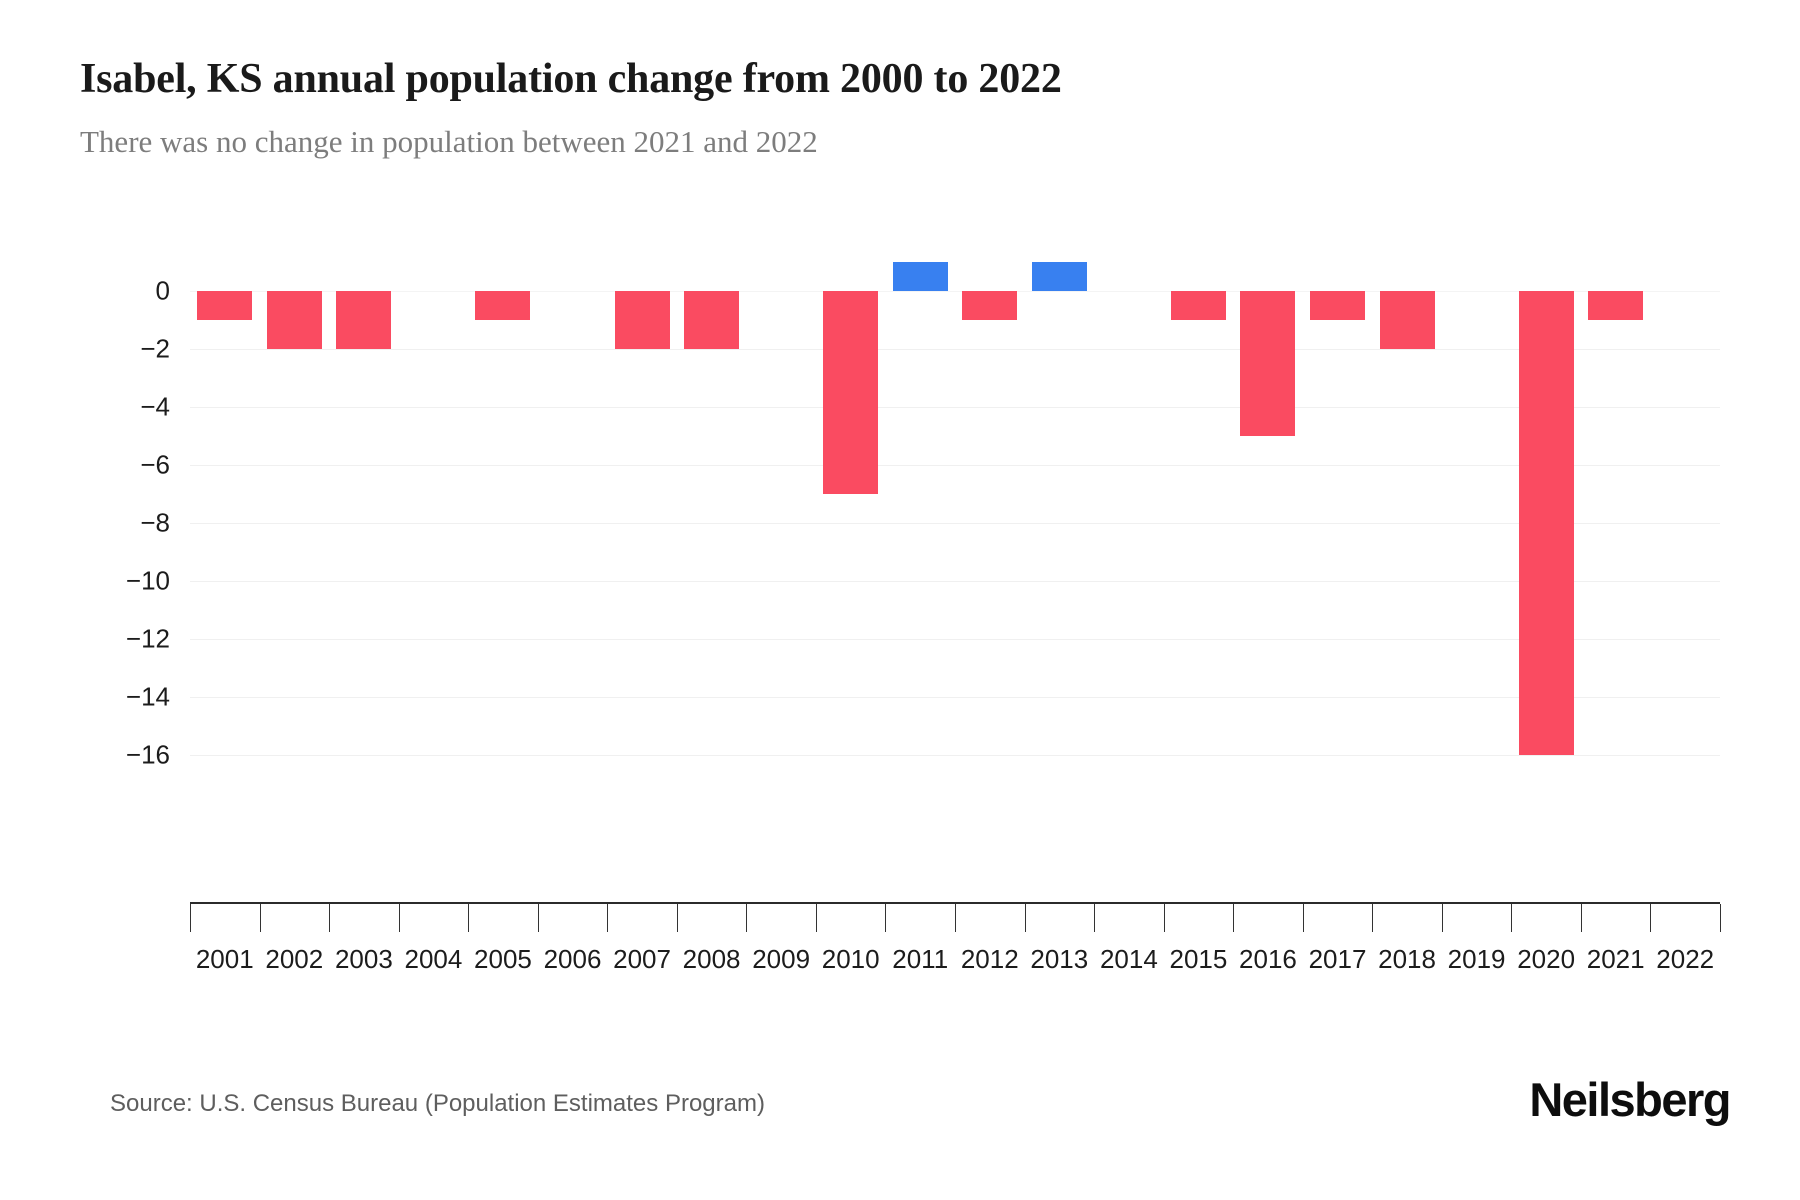 The image size is (1800, 1200). I want to click on bar-2003, so click(364, 320).